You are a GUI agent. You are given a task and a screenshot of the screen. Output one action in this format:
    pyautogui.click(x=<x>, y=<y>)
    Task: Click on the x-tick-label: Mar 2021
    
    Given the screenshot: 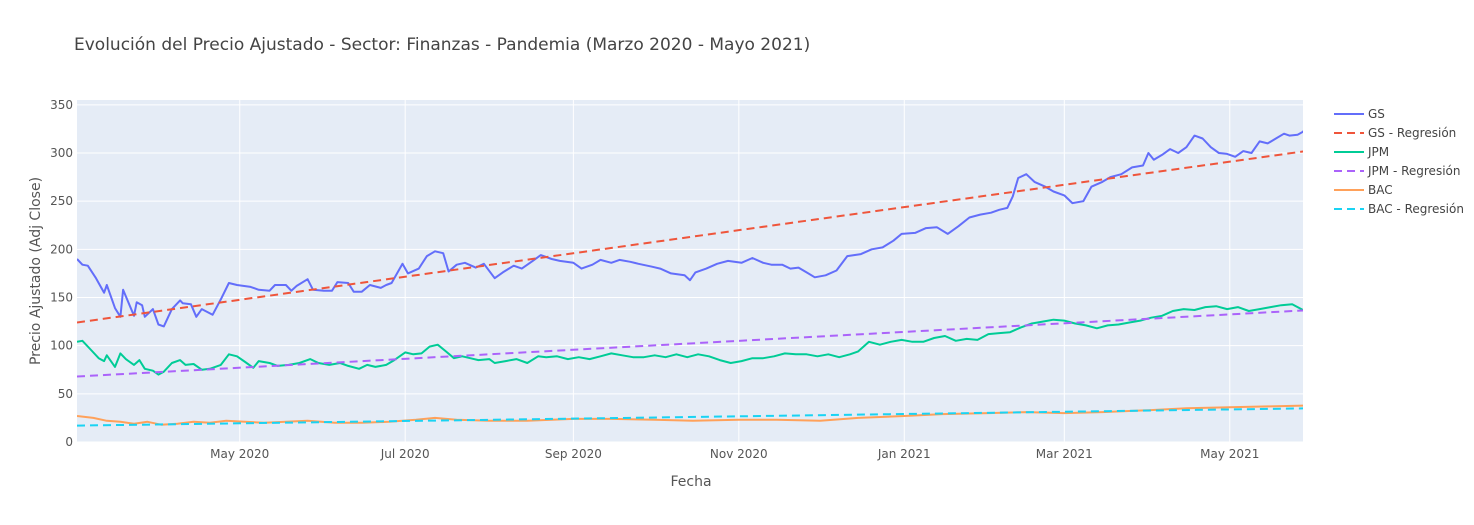 What is the action you would take?
    pyautogui.click(x=1064, y=454)
    